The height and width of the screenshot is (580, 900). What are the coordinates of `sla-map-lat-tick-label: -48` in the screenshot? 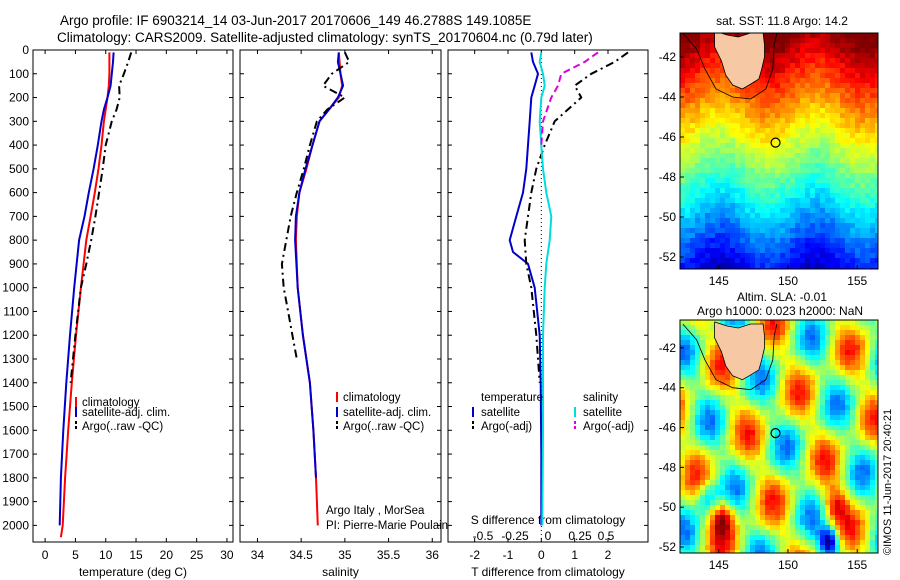 It's located at (668, 467).